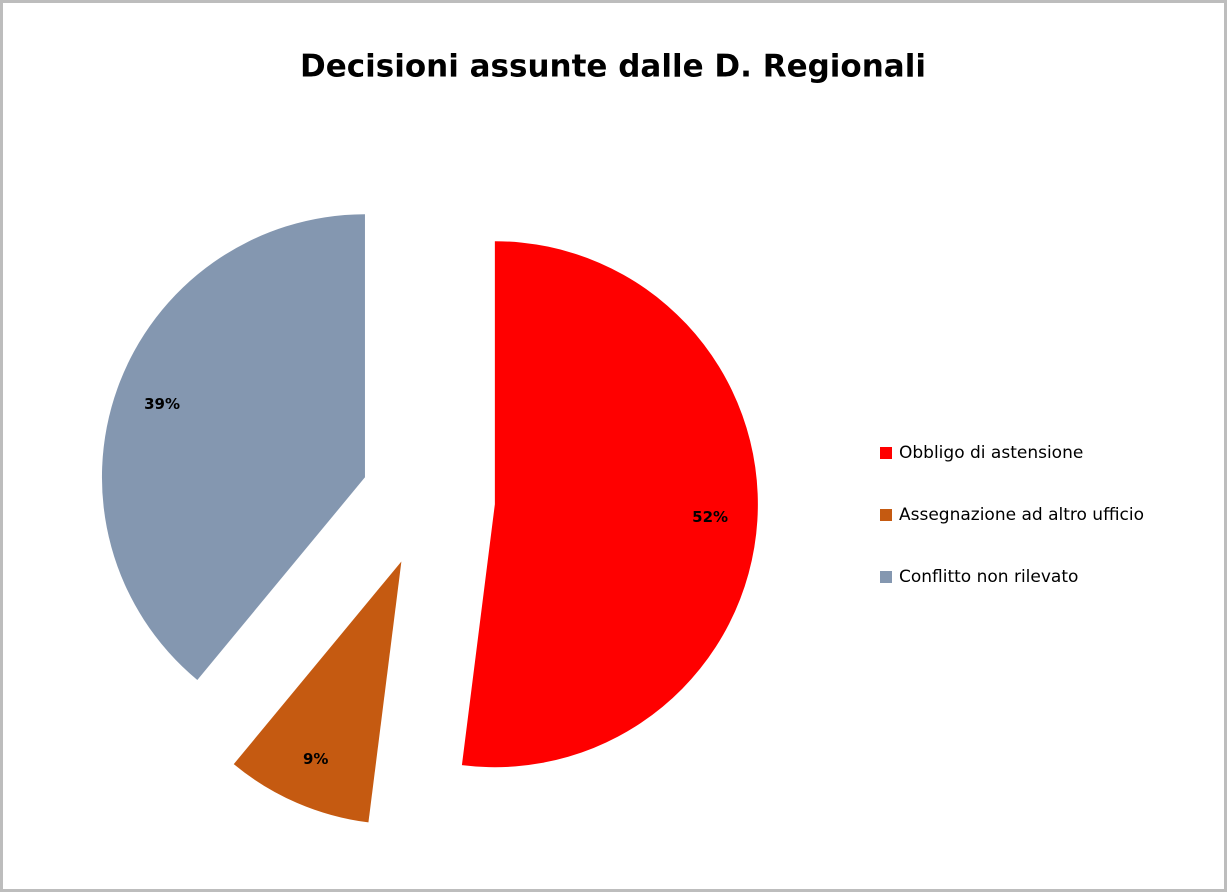 Image resolution: width=1227 pixels, height=892 pixels. I want to click on data-label: 52%, so click(710, 517).